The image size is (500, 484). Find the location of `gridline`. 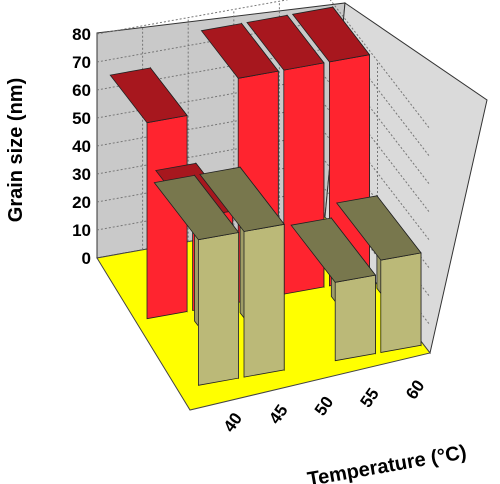

gridline is located at coordinates (380, 65).